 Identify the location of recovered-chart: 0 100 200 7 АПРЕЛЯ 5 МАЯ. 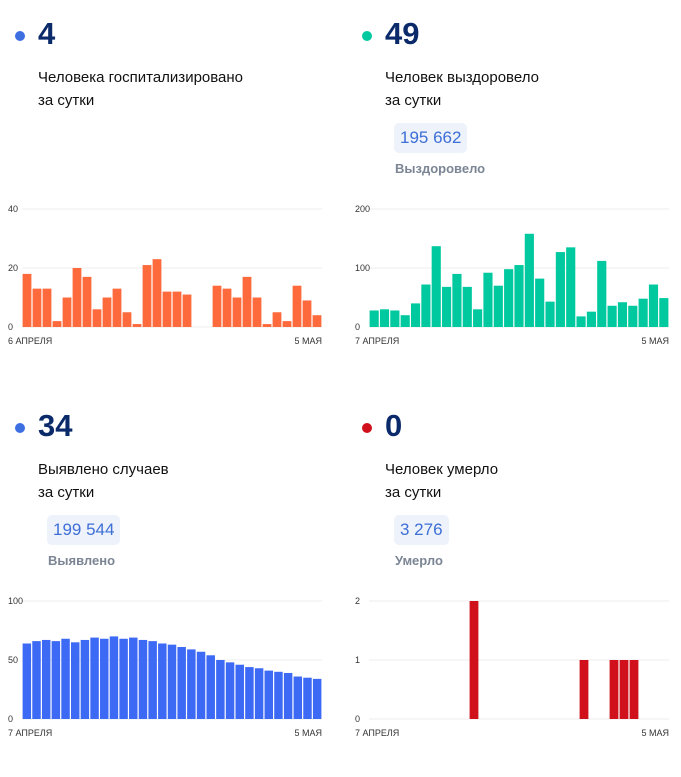
(512, 275).